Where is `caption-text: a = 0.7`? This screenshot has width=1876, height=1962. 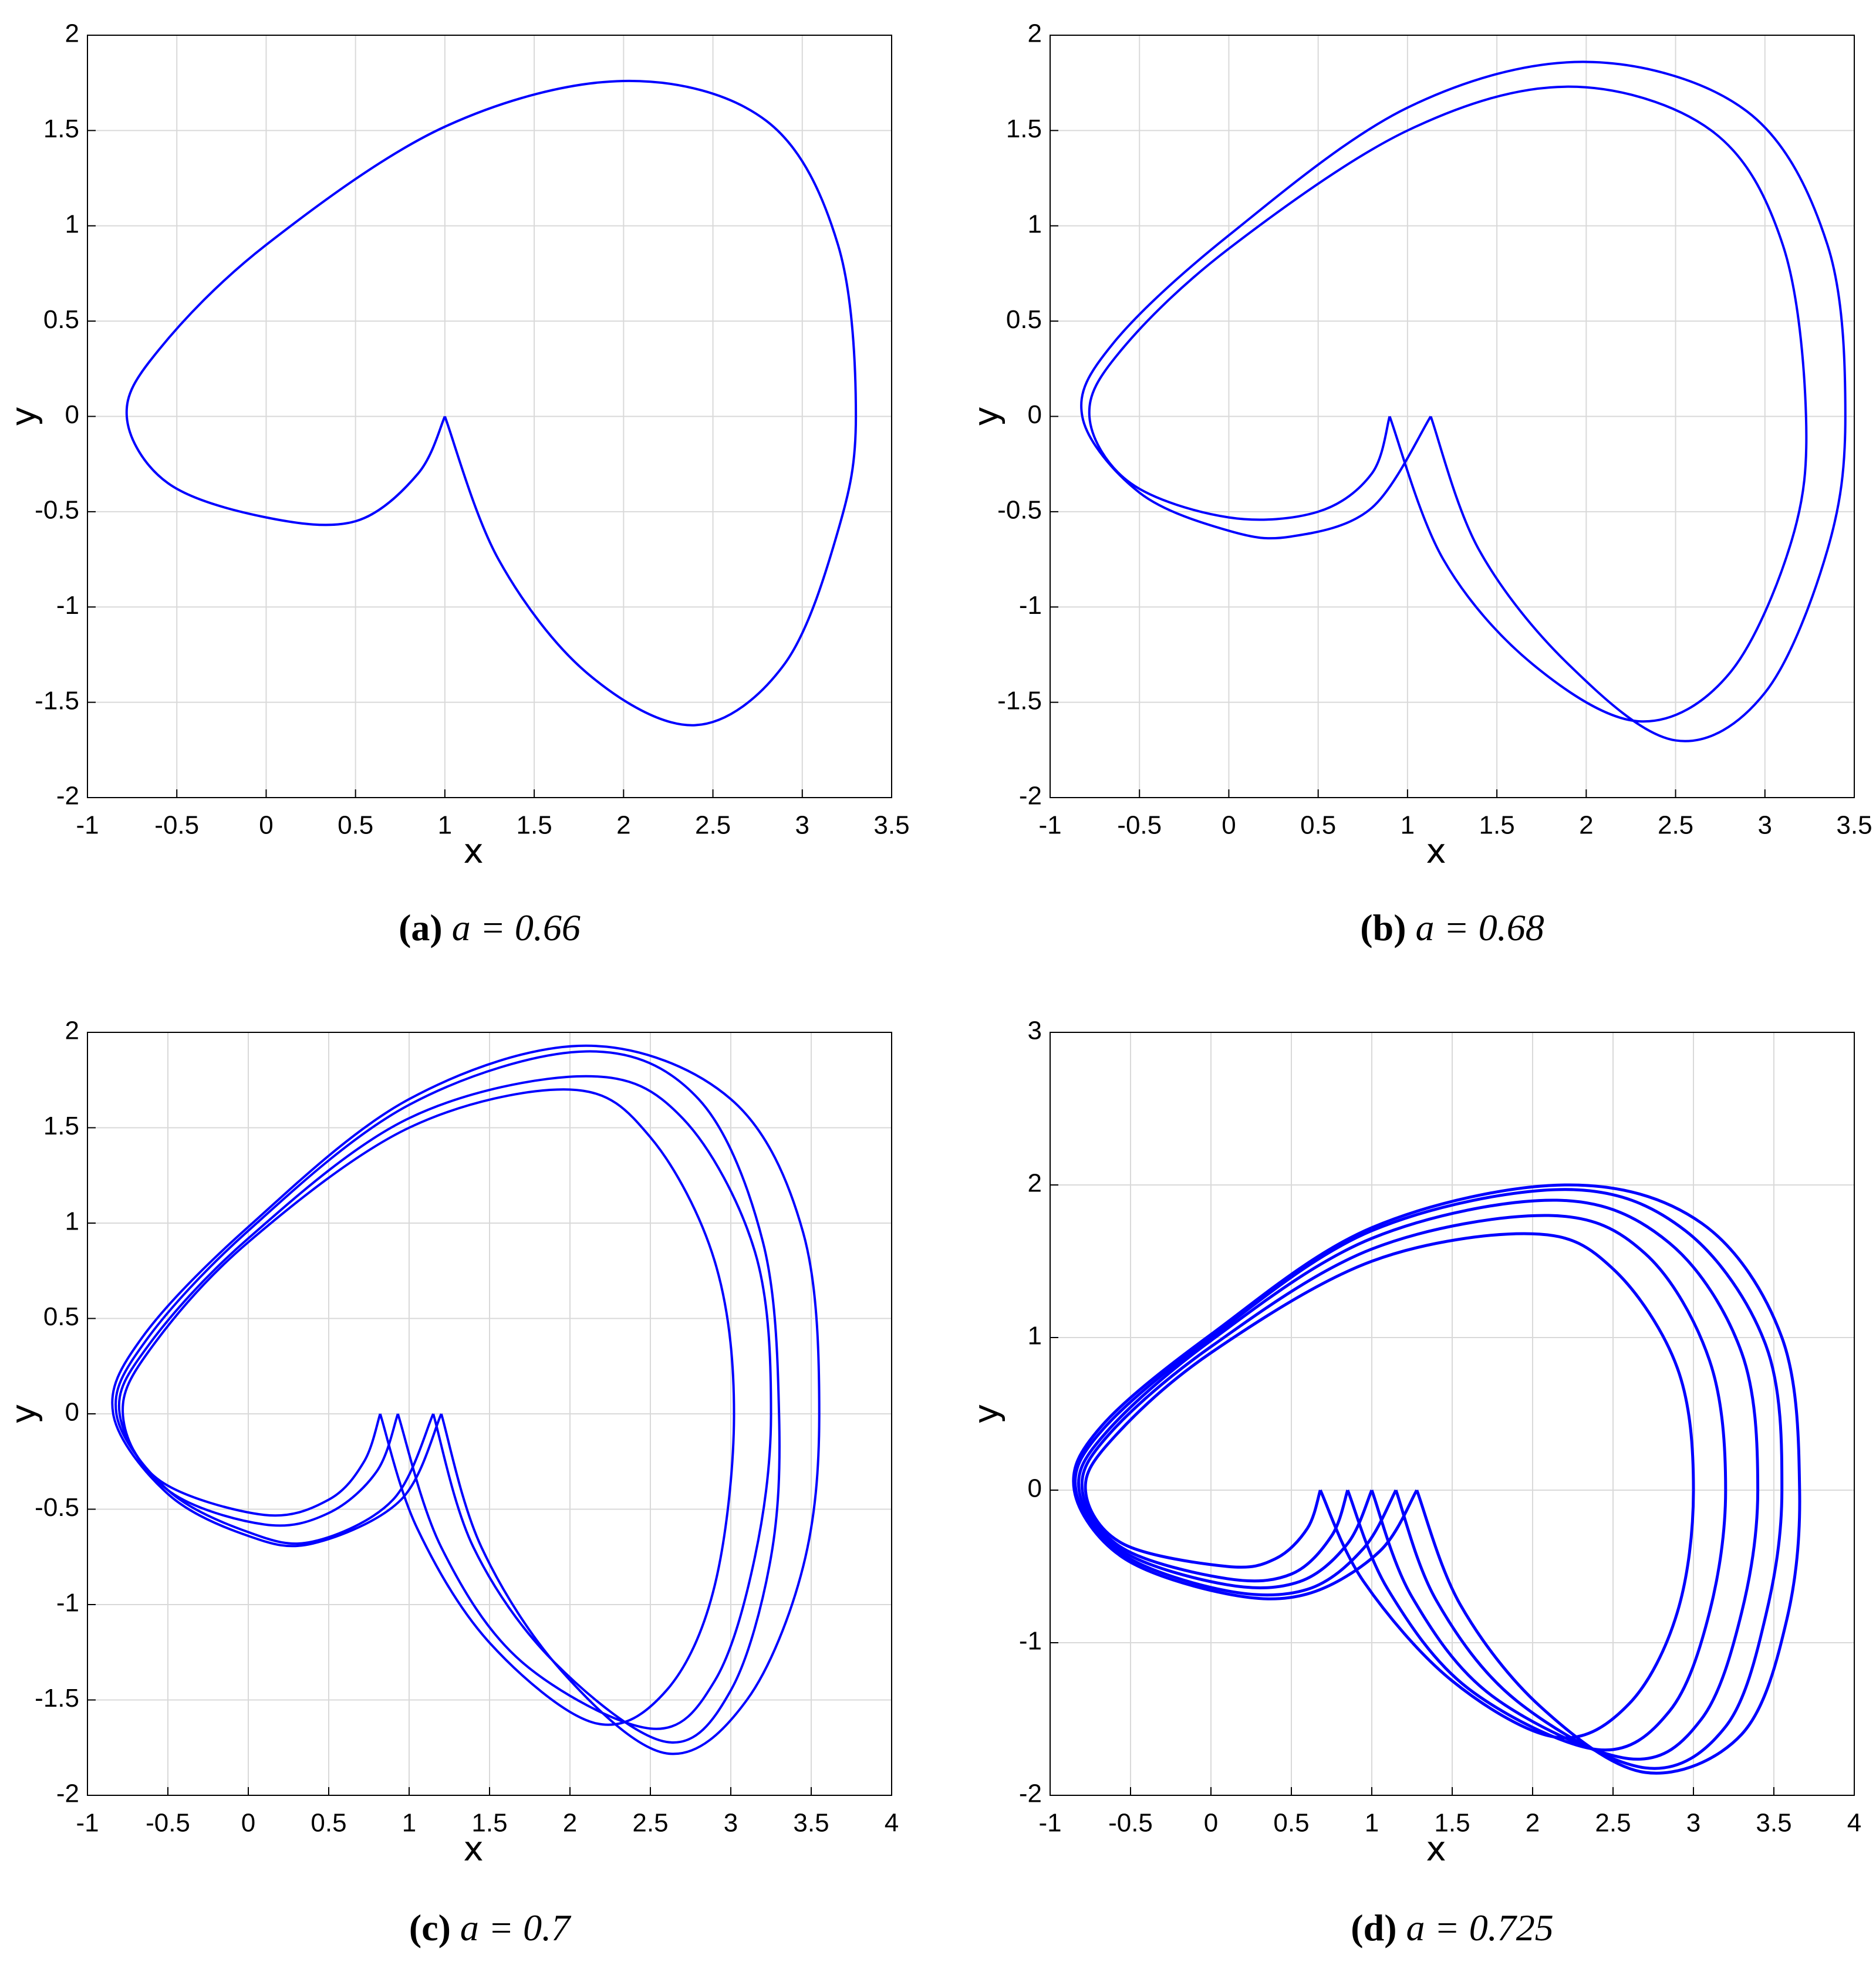 caption-text: a = 0.7 is located at coordinates (516, 1928).